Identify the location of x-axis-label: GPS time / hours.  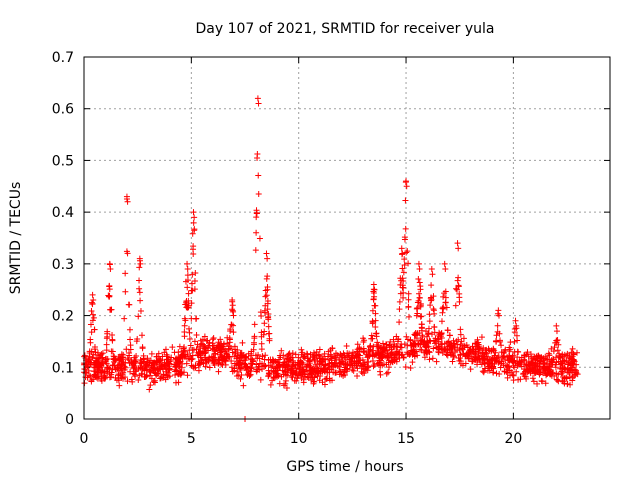
(344, 467).